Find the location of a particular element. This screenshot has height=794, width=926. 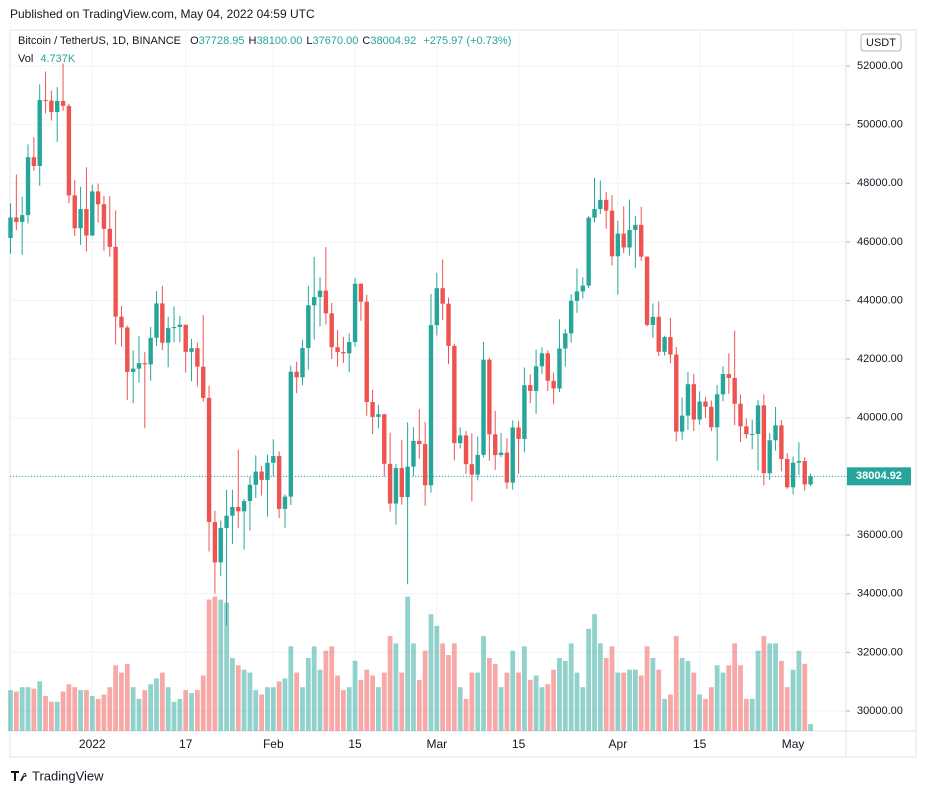

x-tick-label: Feb is located at coordinates (273, 744).